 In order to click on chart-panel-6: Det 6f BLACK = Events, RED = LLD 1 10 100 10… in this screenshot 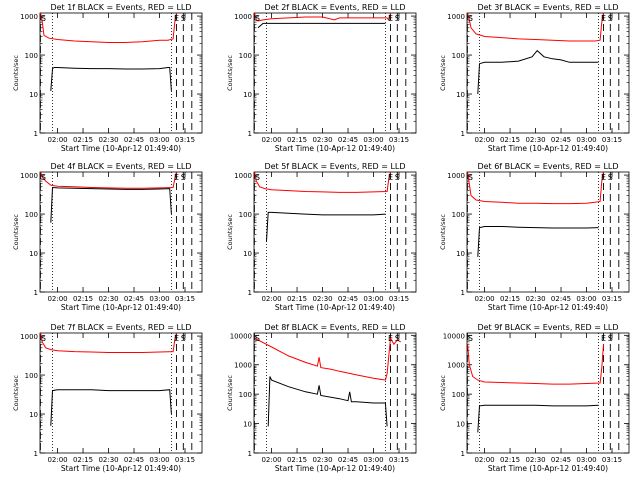, I will do `click(534, 237)`.